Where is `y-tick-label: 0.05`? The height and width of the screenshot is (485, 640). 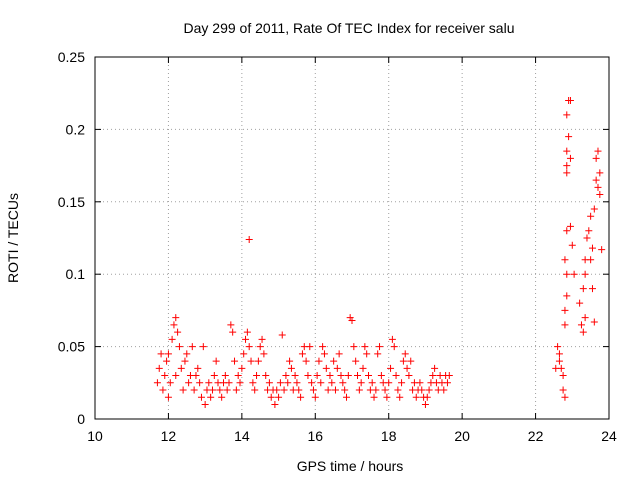 y-tick-label: 0.05 is located at coordinates (71, 347).